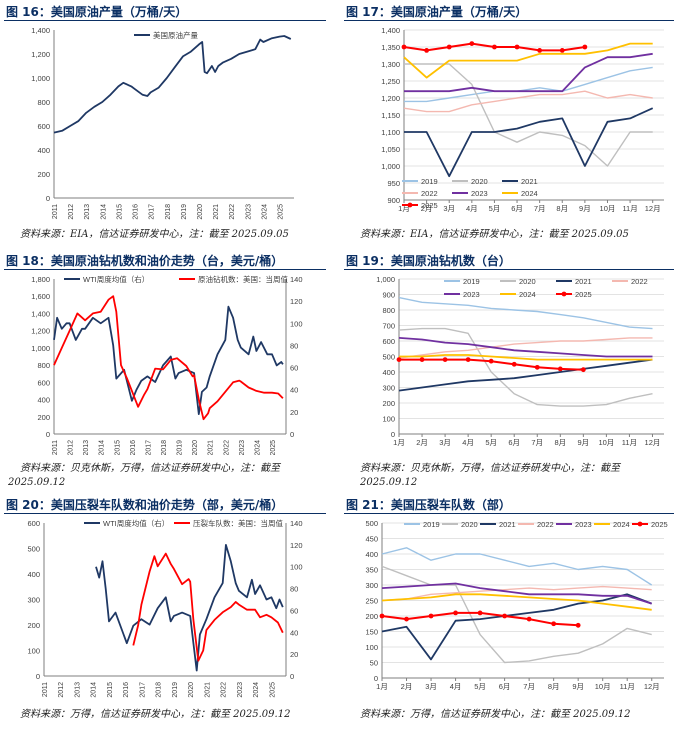 This screenshot has width=677, height=731. I want to click on x-tick-label: 2013, so click(87, 212).